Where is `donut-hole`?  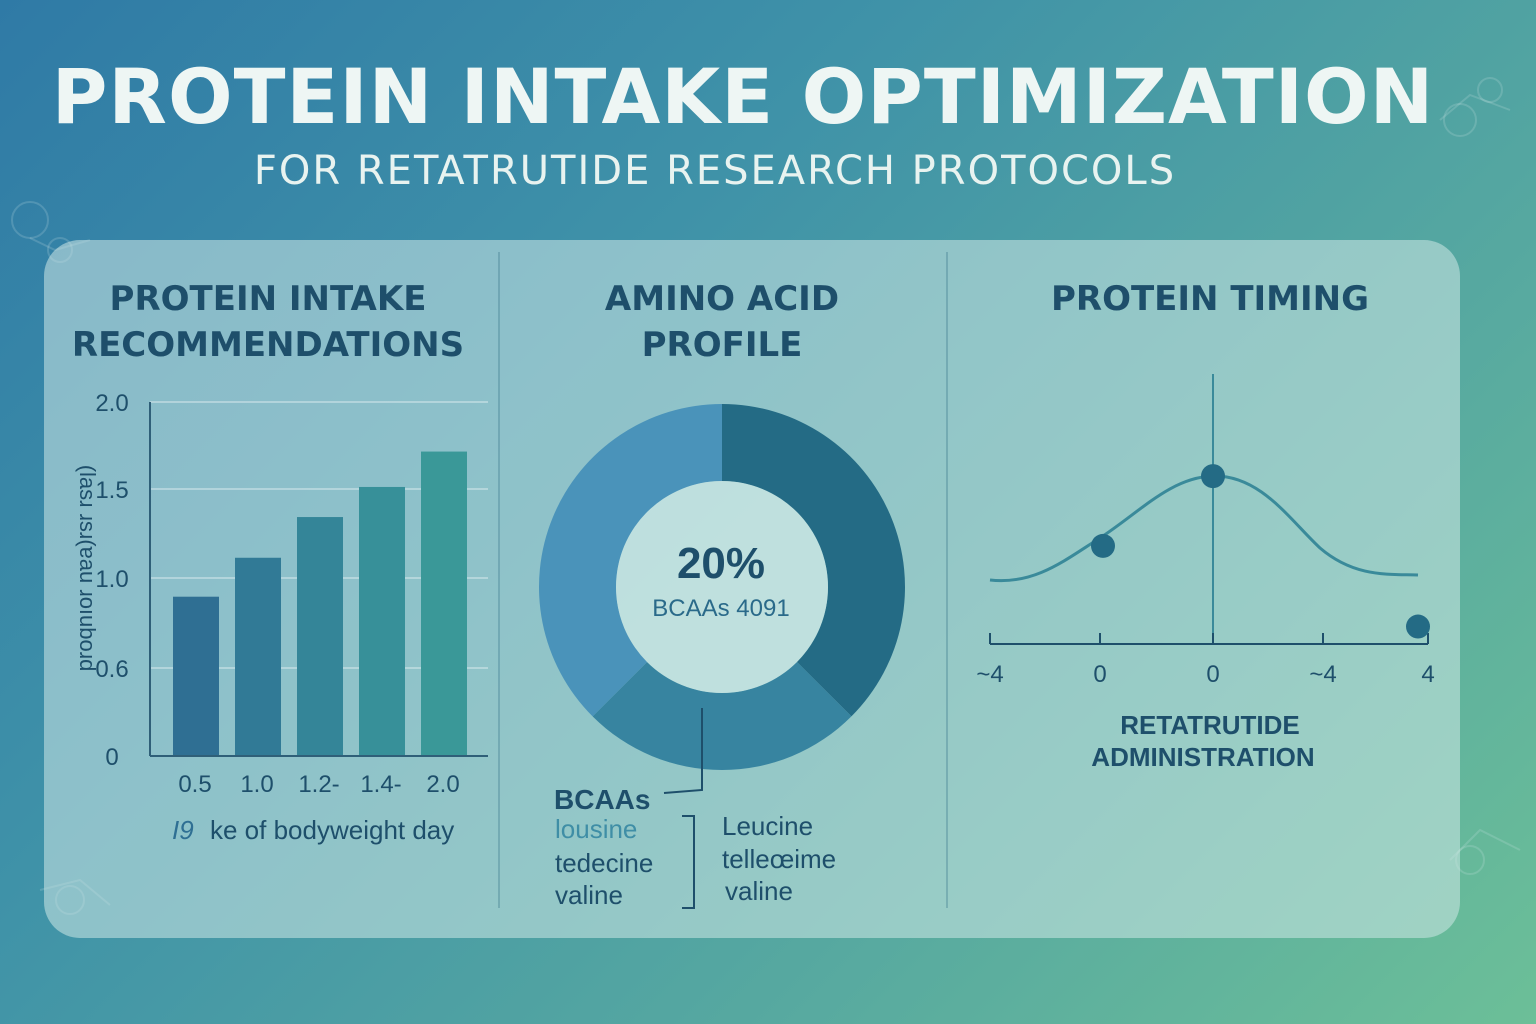
donut-hole is located at coordinates (722, 587).